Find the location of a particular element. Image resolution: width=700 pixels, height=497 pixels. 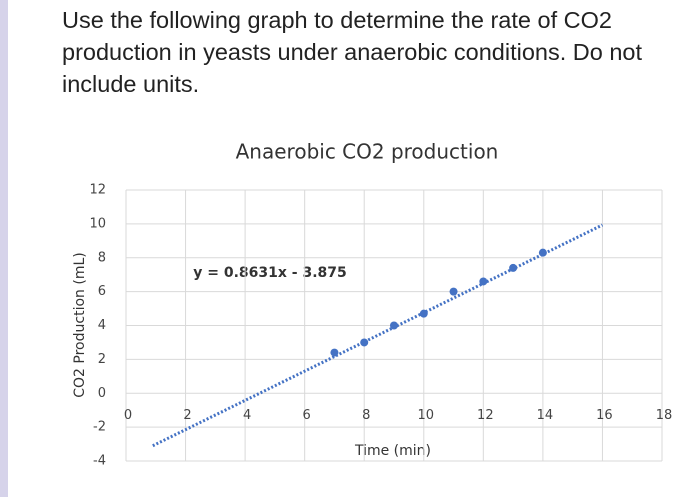

y-tick-label: -2 is located at coordinates (99, 427).